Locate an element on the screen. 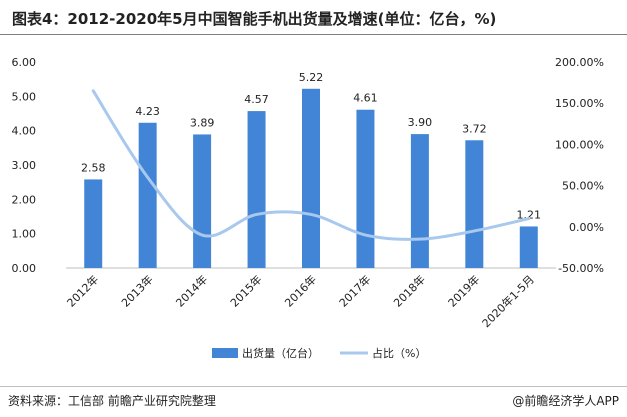 This screenshot has width=627, height=417. category-label: 2020年1-5月 is located at coordinates (508, 301).